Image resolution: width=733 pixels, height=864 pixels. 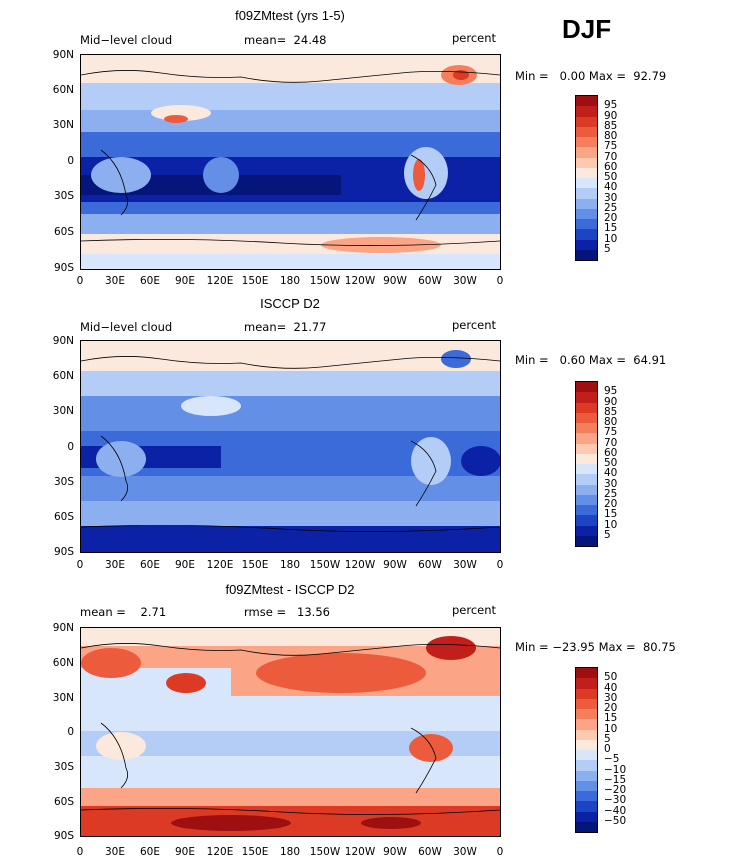 What do you see at coordinates (611, 156) in the screenshot?
I see `colorbar-tick-label: 70` at bounding box center [611, 156].